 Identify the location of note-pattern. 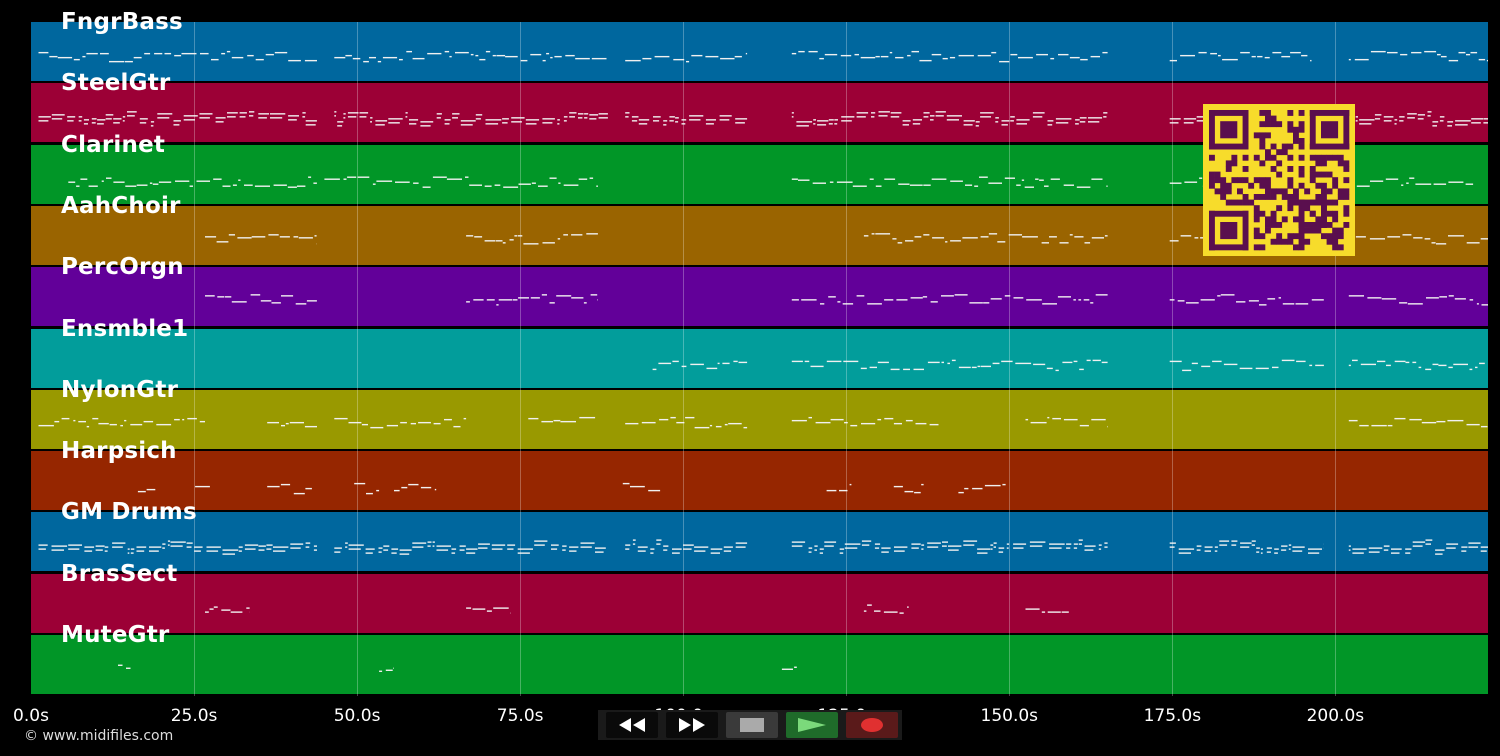
(846, 239).